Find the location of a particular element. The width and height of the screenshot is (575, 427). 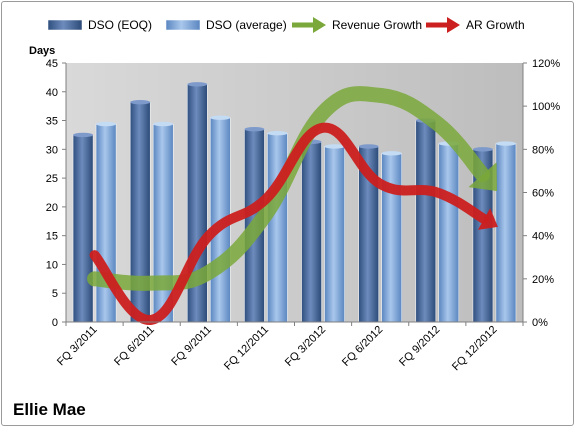

chart-caption: Ellie Mae is located at coordinates (49, 409).